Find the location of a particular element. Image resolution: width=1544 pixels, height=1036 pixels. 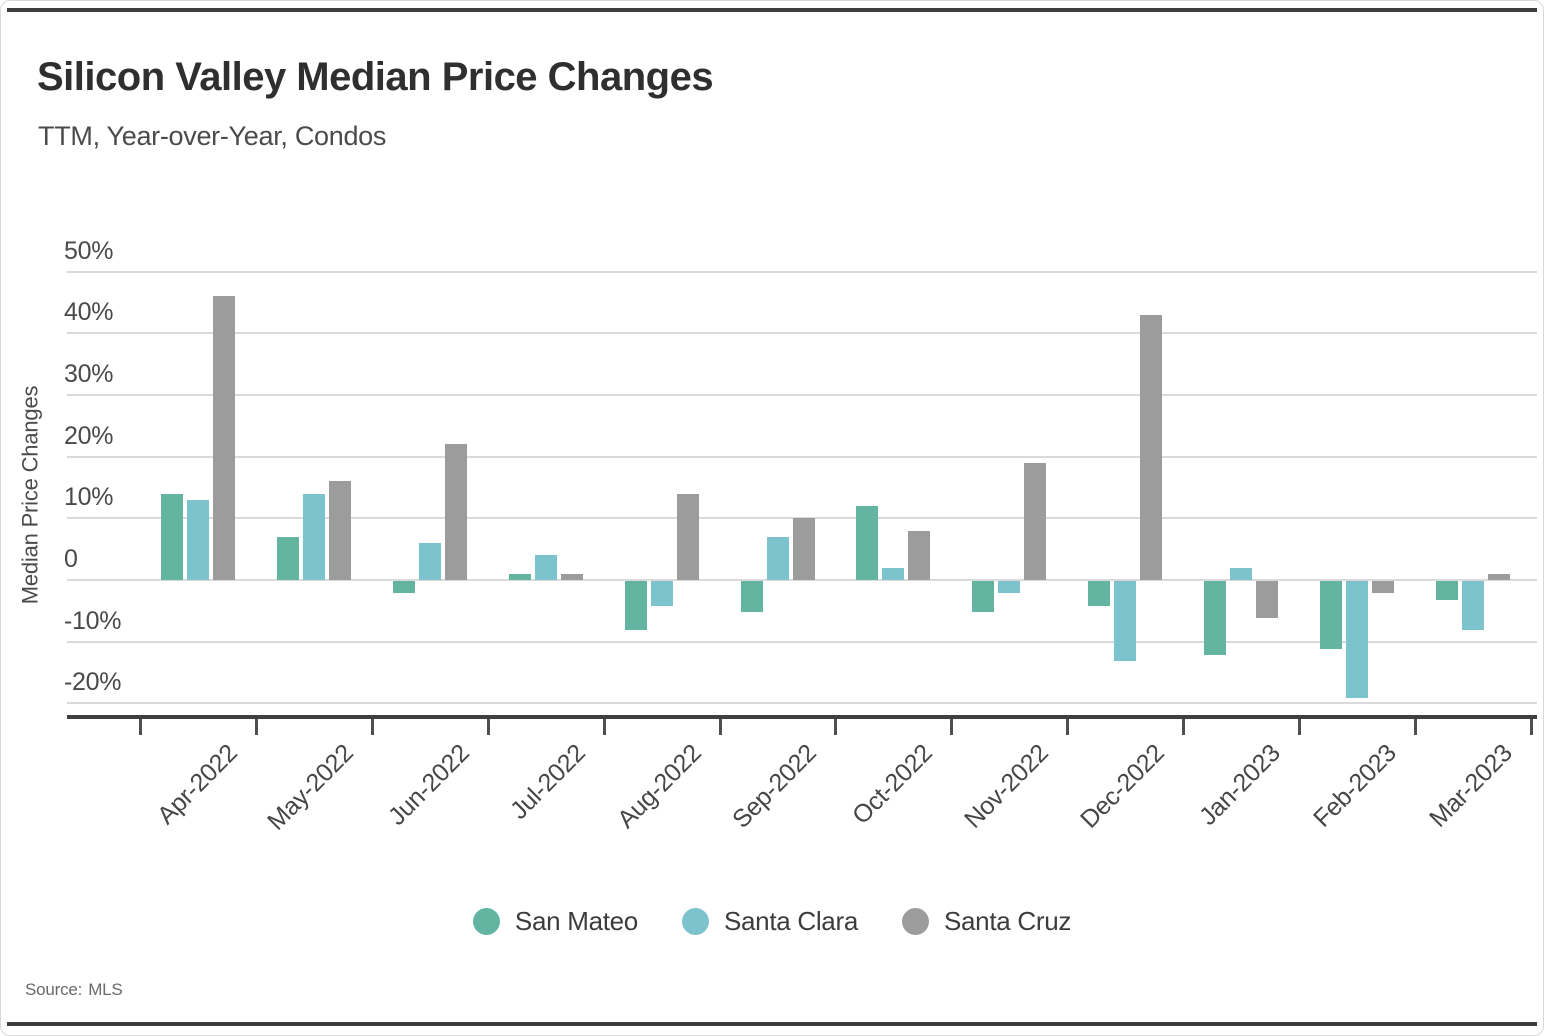

bar-santa-cruz-jun-2022 is located at coordinates (455, 512).